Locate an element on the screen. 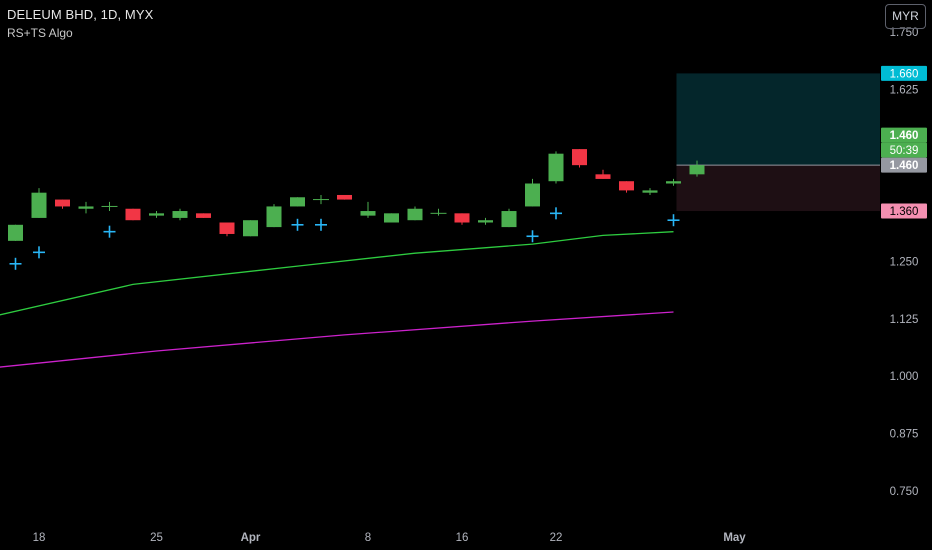 The width and height of the screenshot is (932, 550). x-tick-label: 18 is located at coordinates (39, 538).